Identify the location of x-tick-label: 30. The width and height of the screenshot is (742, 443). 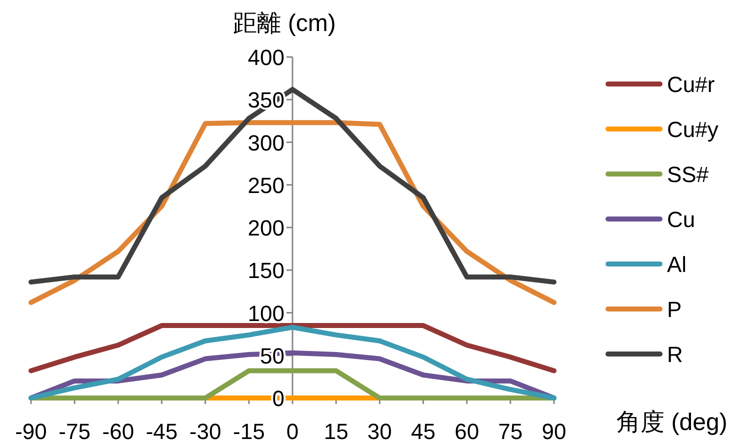
(379, 431).